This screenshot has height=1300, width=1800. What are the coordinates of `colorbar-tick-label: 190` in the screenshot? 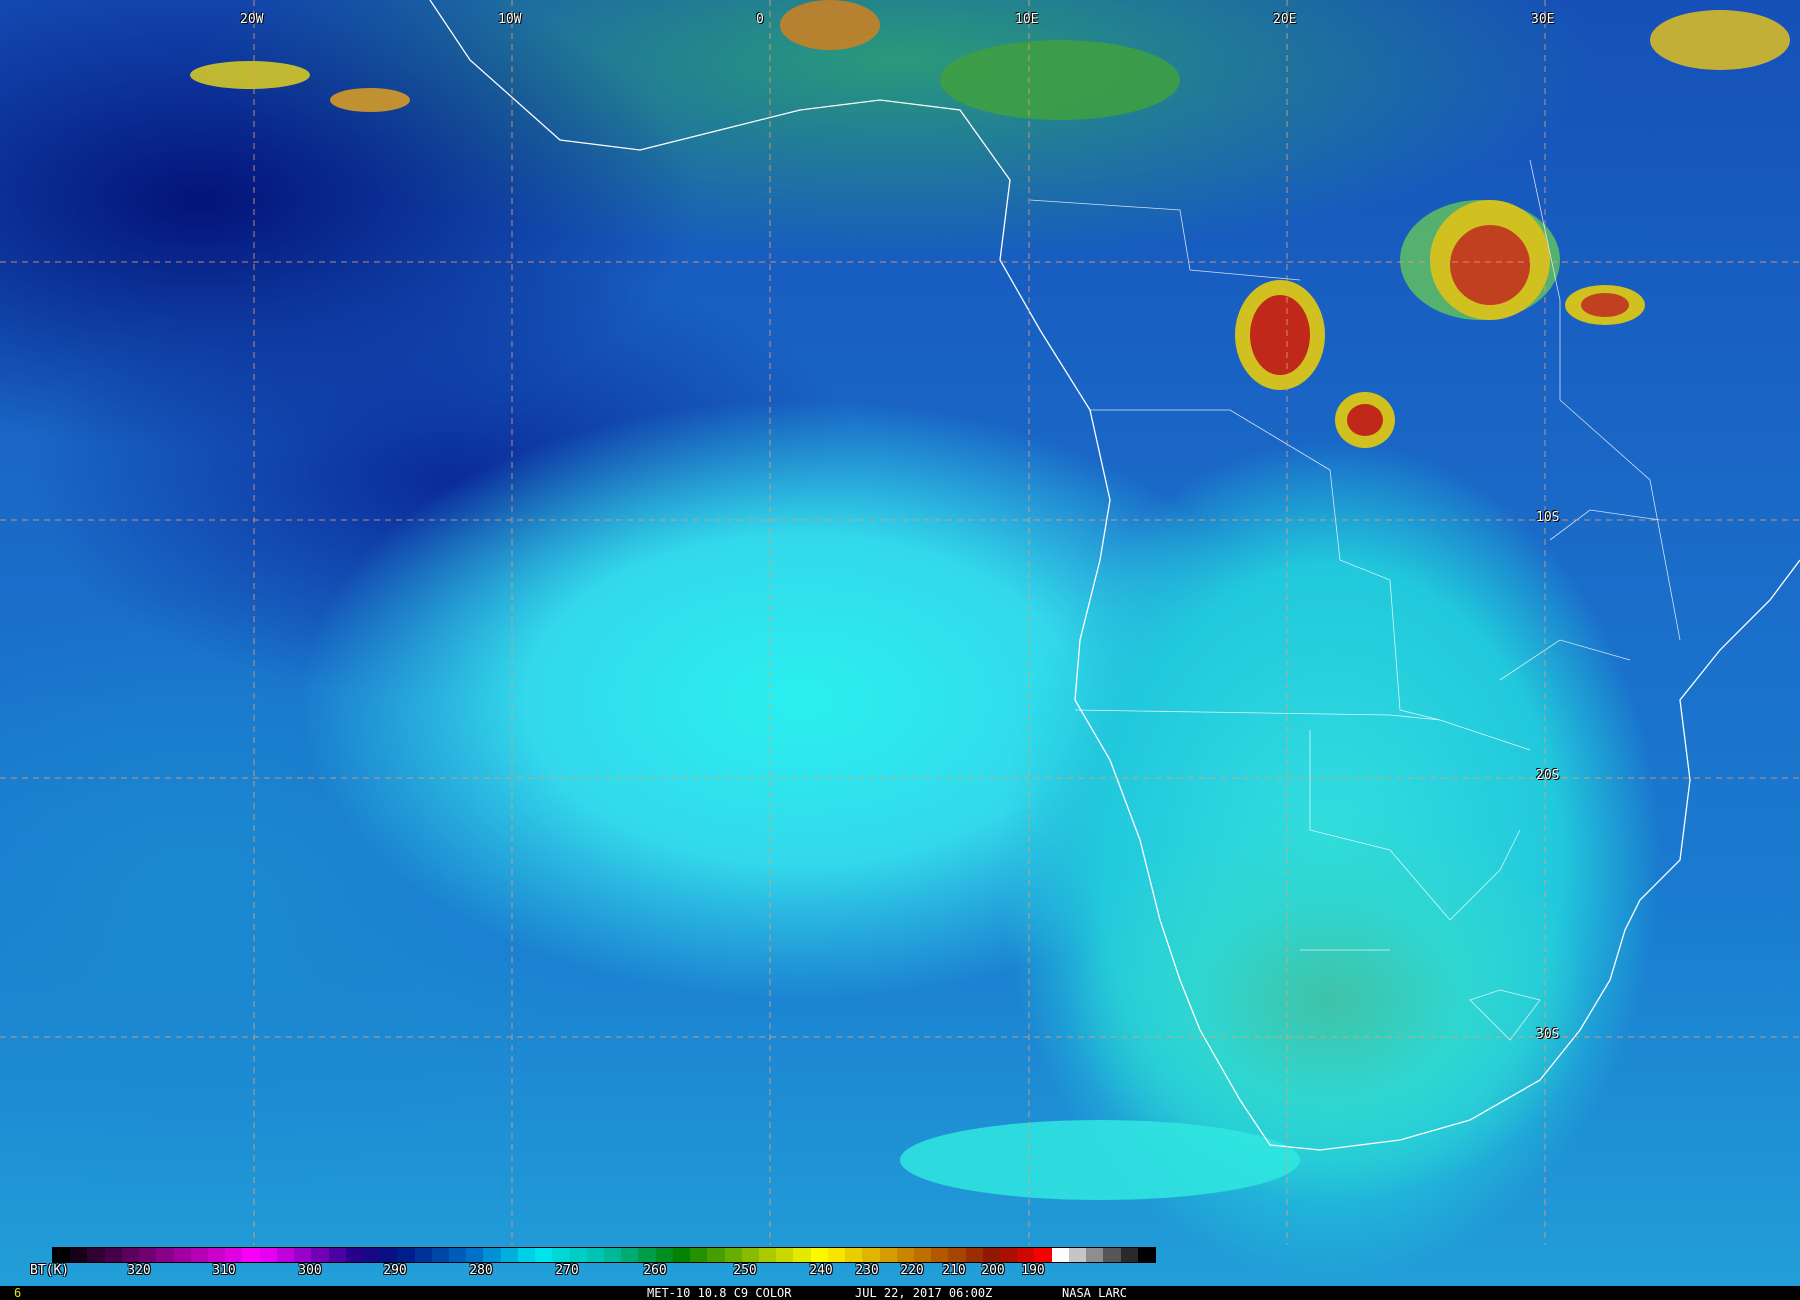 It's located at (1033, 1270).